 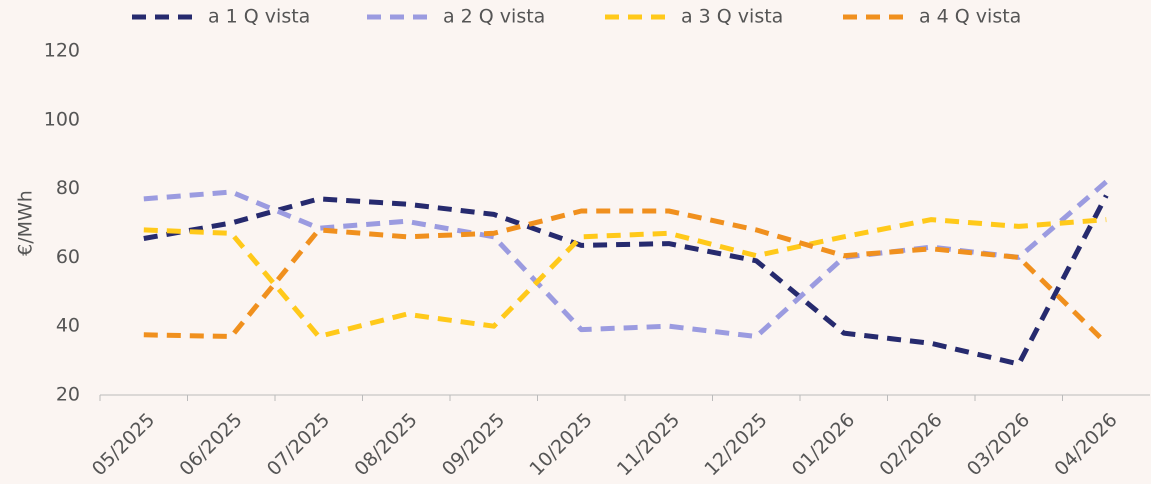 What do you see at coordinates (68, 257) in the screenshot?
I see `y-tick-label: 60` at bounding box center [68, 257].